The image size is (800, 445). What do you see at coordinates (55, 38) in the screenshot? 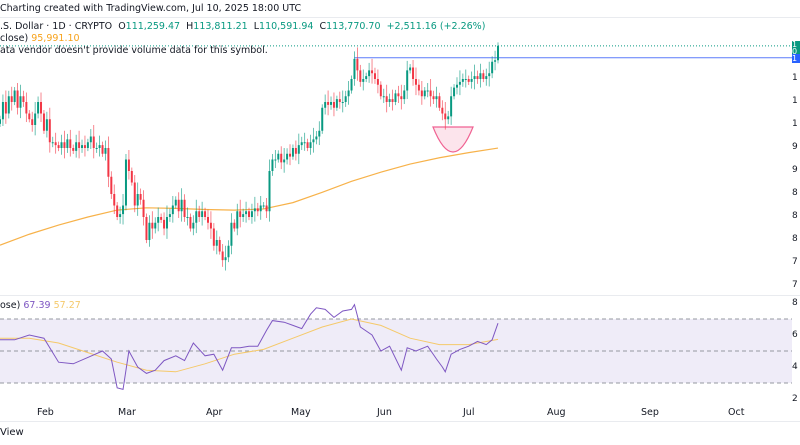
I see `ma-value: 95,991.10` at bounding box center [55, 38].